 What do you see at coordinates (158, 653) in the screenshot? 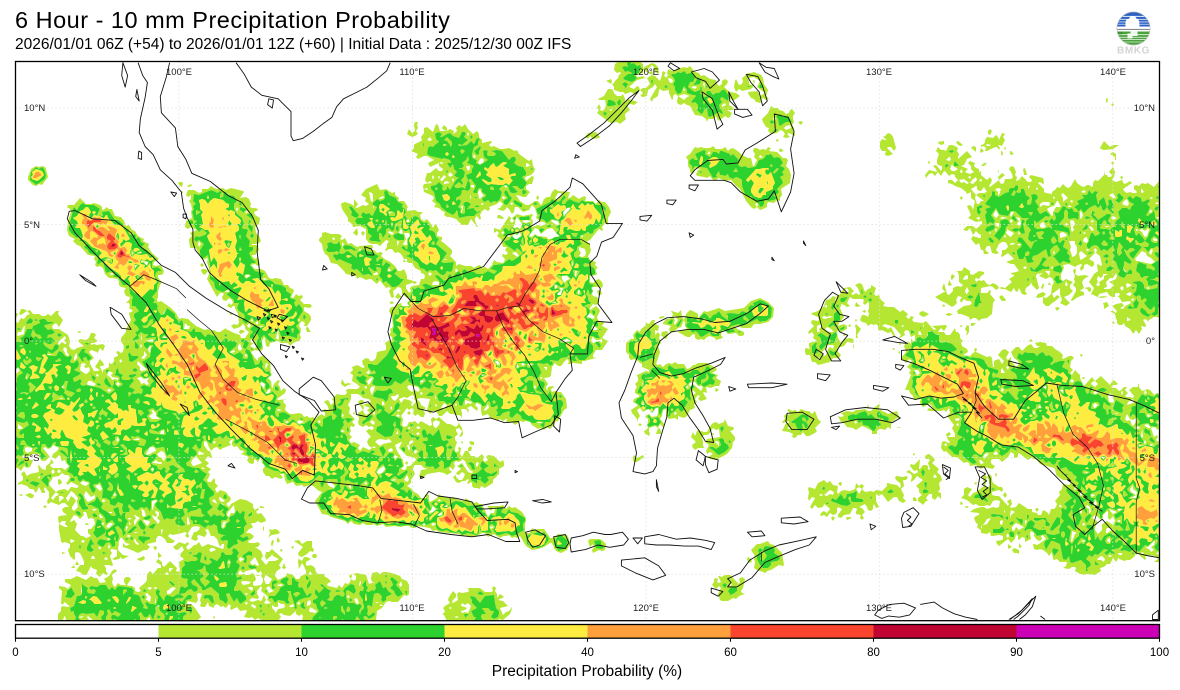
I see `svg-text: 5` at bounding box center [158, 653].